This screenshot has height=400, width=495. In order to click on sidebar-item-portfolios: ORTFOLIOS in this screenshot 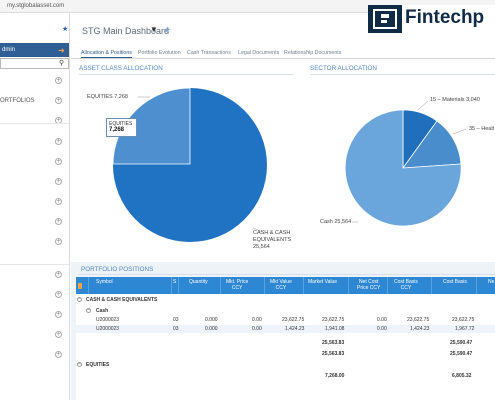, I will do `click(17, 101)`.